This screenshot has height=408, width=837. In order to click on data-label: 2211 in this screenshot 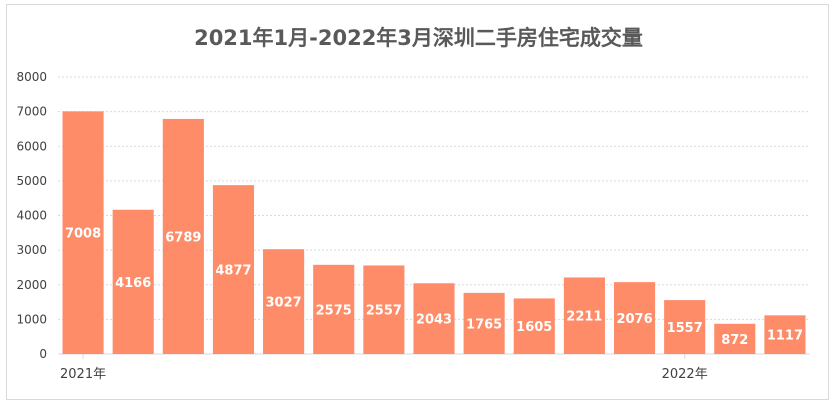, I will do `click(584, 317)`.